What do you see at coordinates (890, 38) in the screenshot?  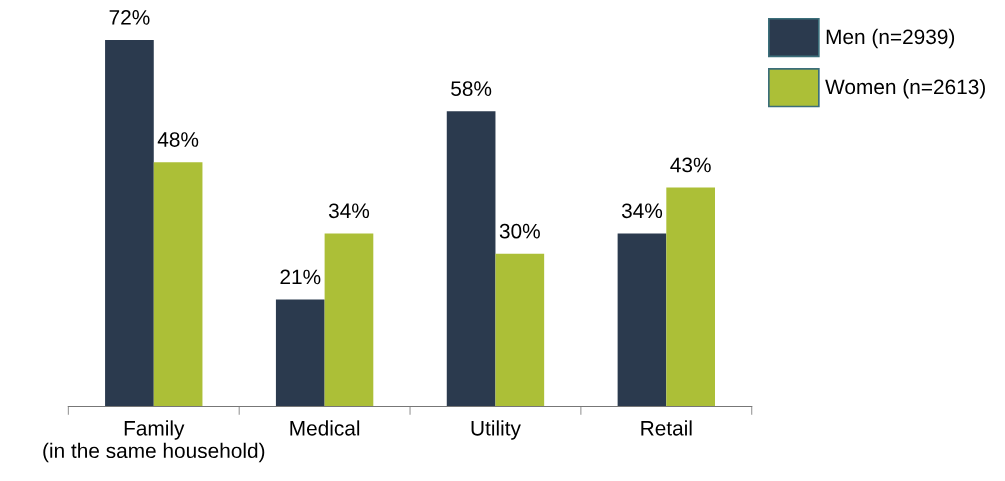 I see `legend-label: Men (n=2939)` at bounding box center [890, 38].